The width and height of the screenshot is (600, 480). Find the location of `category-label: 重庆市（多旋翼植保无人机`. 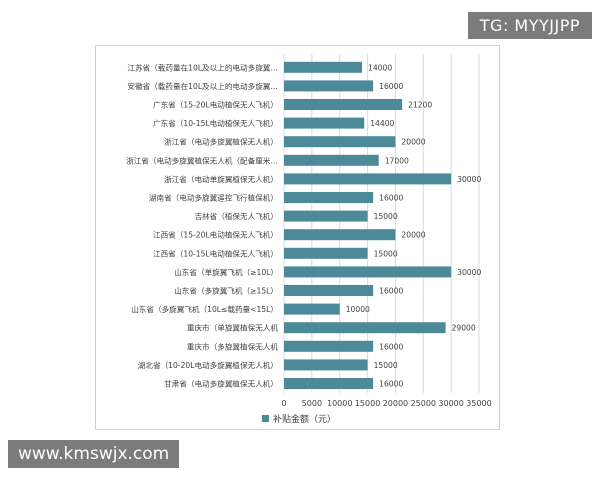

category-label: 重庆市（多旋翼植保无人机 is located at coordinates (233, 346).